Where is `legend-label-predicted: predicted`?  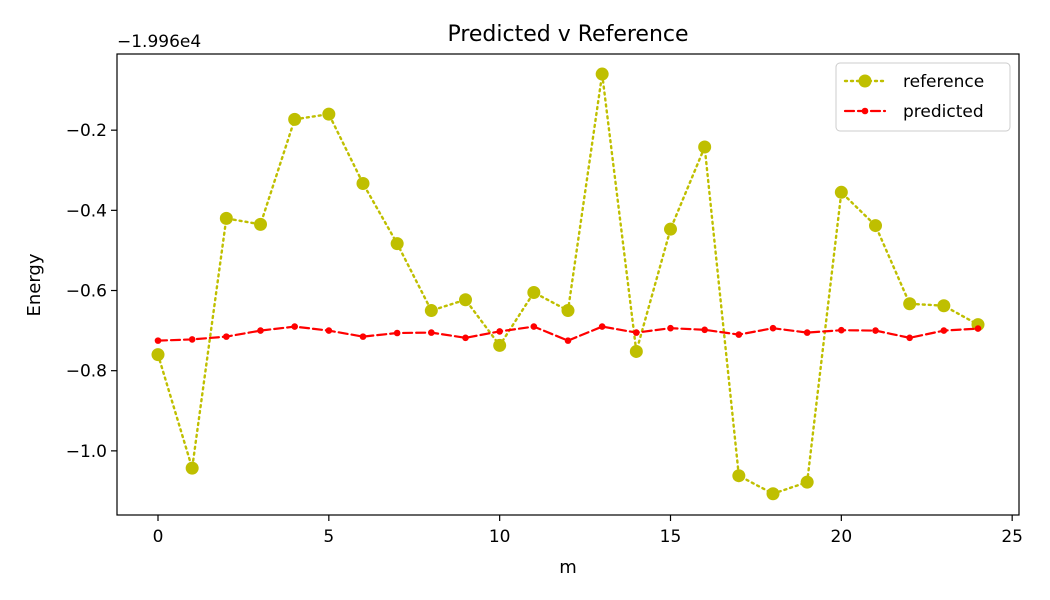
legend-label-predicted: predicted is located at coordinates (943, 112).